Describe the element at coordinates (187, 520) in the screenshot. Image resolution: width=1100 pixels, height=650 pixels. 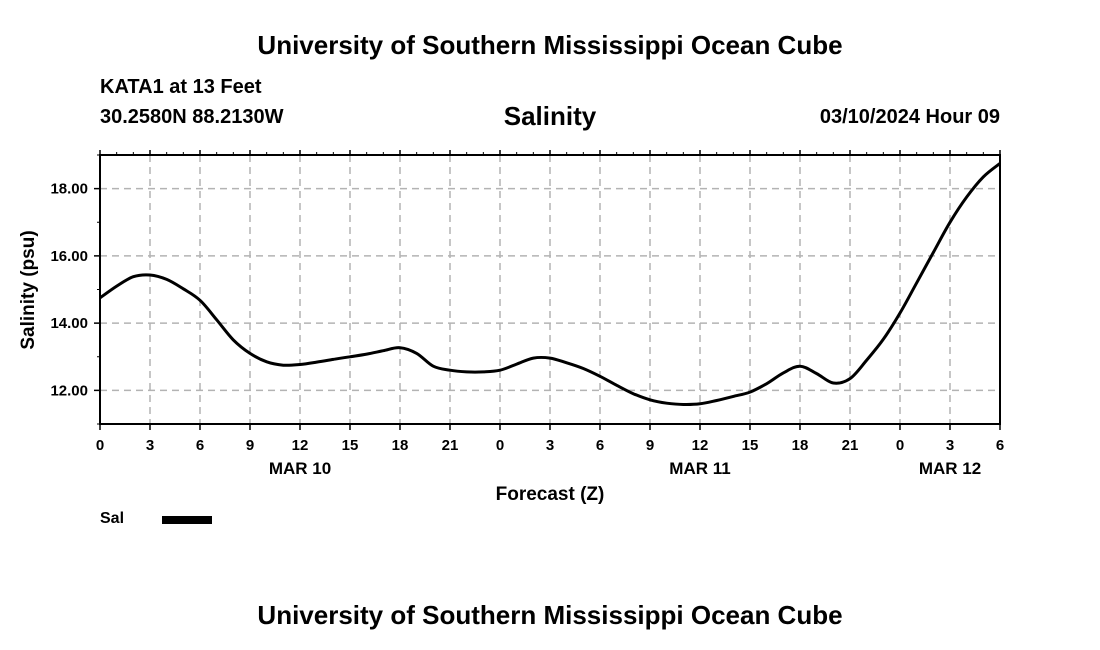
I see `legend-swatch` at that location.